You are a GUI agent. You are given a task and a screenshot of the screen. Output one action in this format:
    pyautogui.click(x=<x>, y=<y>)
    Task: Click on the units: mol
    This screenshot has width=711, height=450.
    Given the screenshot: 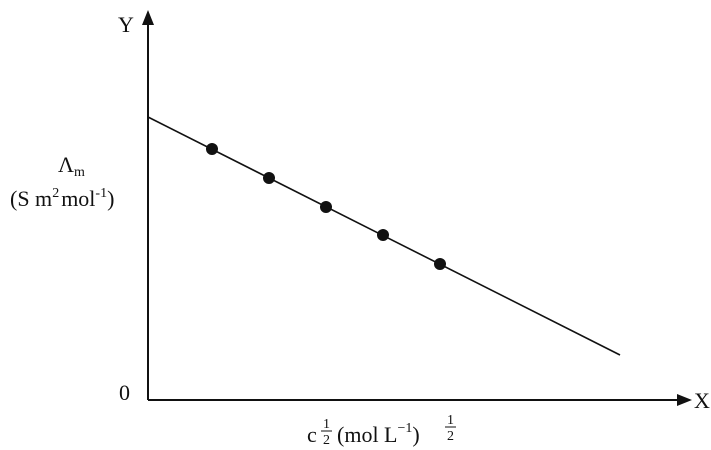 What is the action you would take?
    pyautogui.click(x=78, y=198)
    